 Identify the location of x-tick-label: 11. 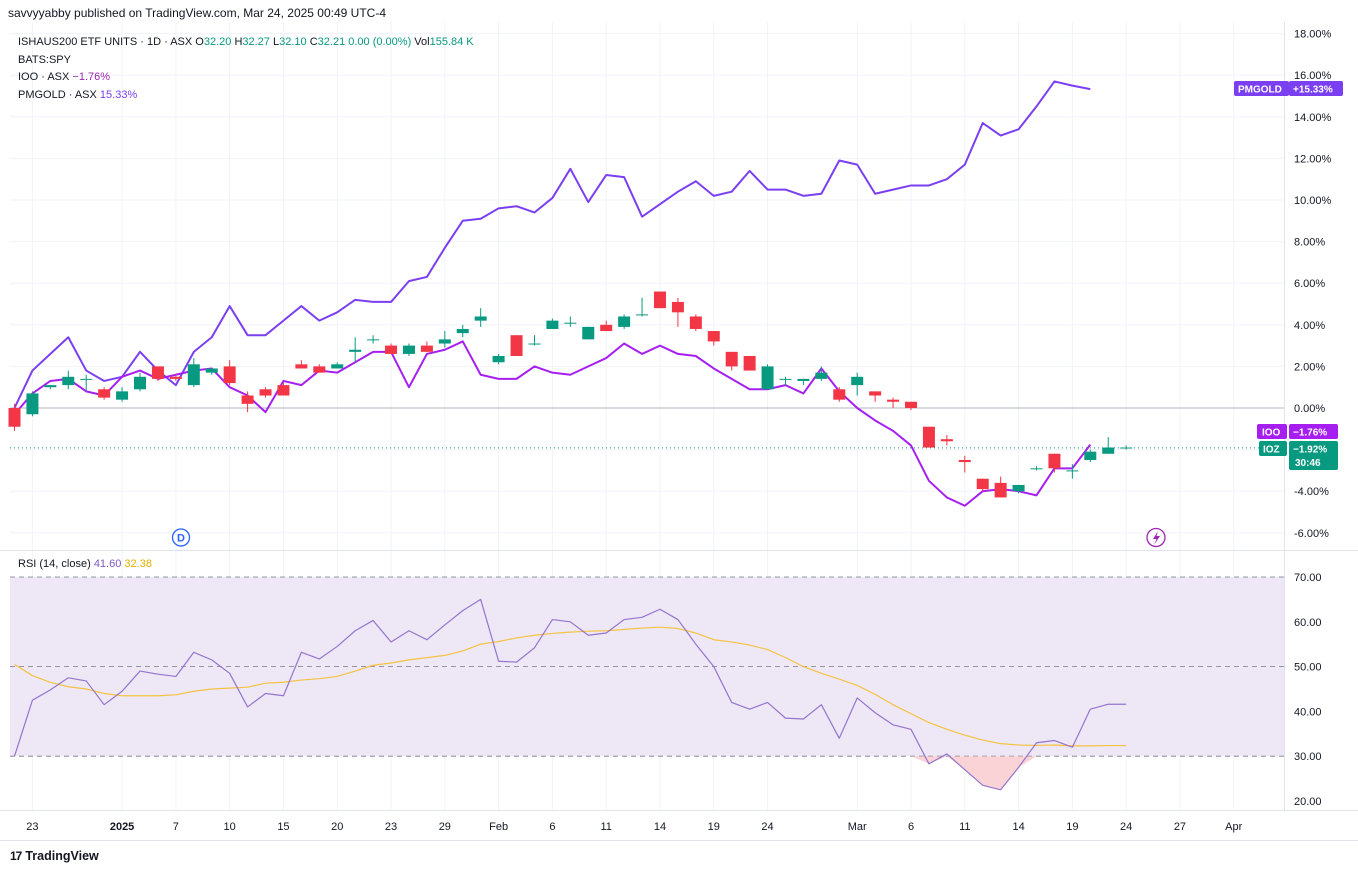
(605, 827).